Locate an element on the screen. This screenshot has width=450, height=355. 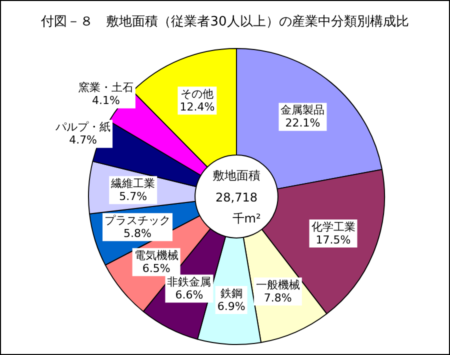
data-label: 6.9% is located at coordinates (231, 306).